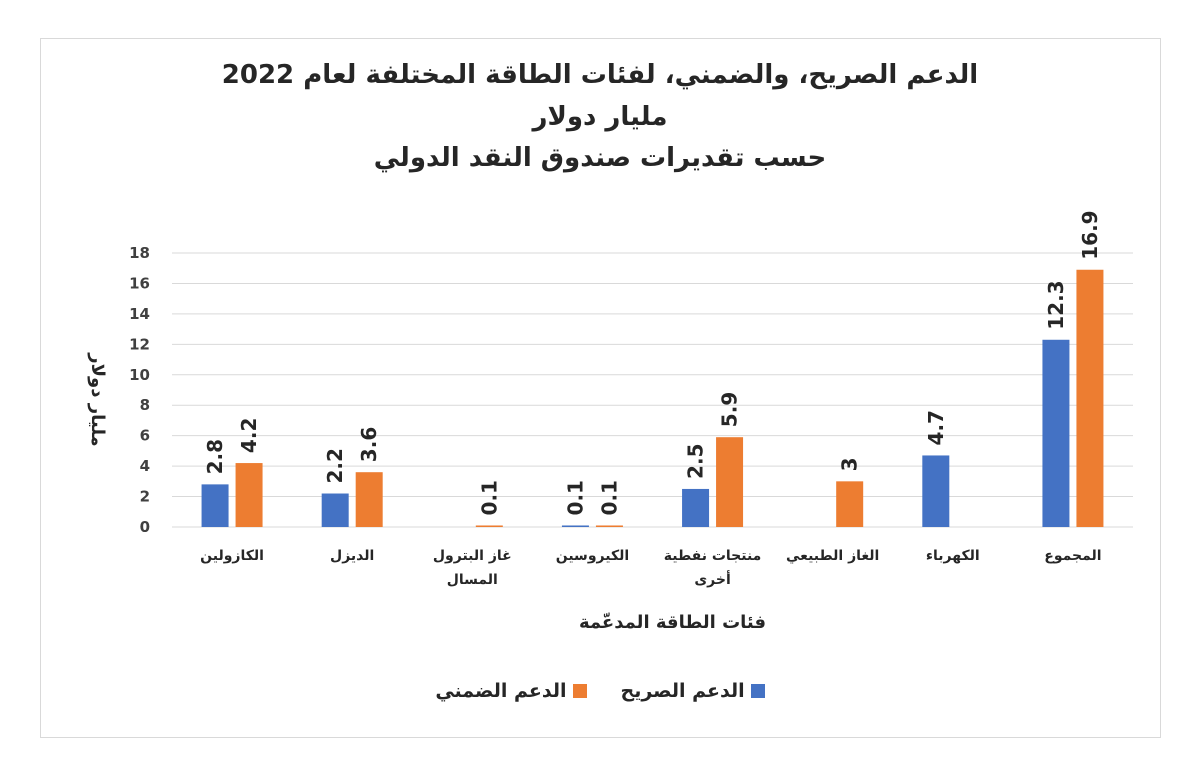  Describe the element at coordinates (1056, 304) in the screenshot. I see `data-label: 12.3` at that location.